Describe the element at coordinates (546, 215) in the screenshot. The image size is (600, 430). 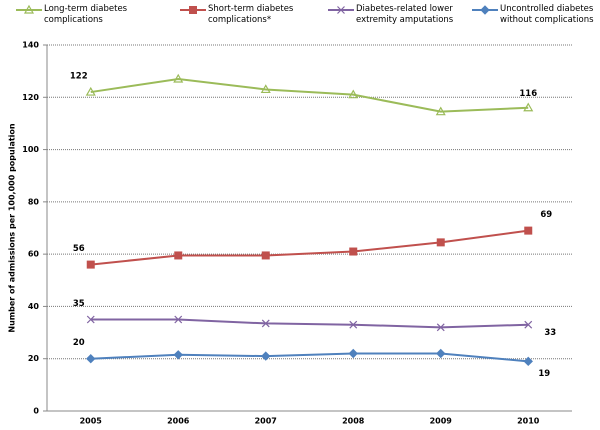
I see `data-label: 69` at that location.